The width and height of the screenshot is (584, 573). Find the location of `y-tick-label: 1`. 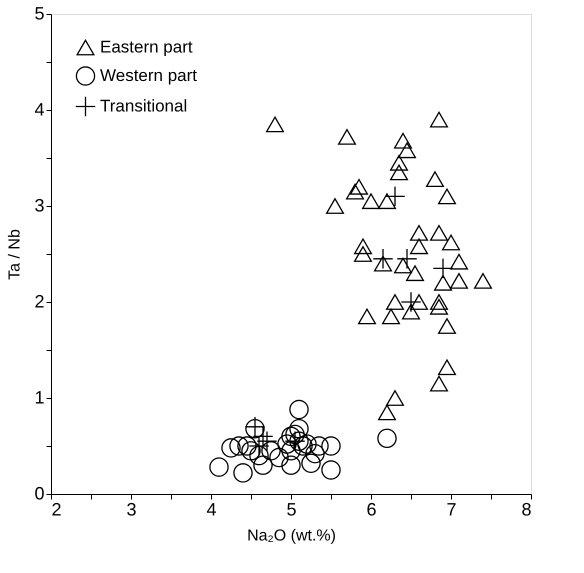

y-tick-label: 1 is located at coordinates (39, 398).